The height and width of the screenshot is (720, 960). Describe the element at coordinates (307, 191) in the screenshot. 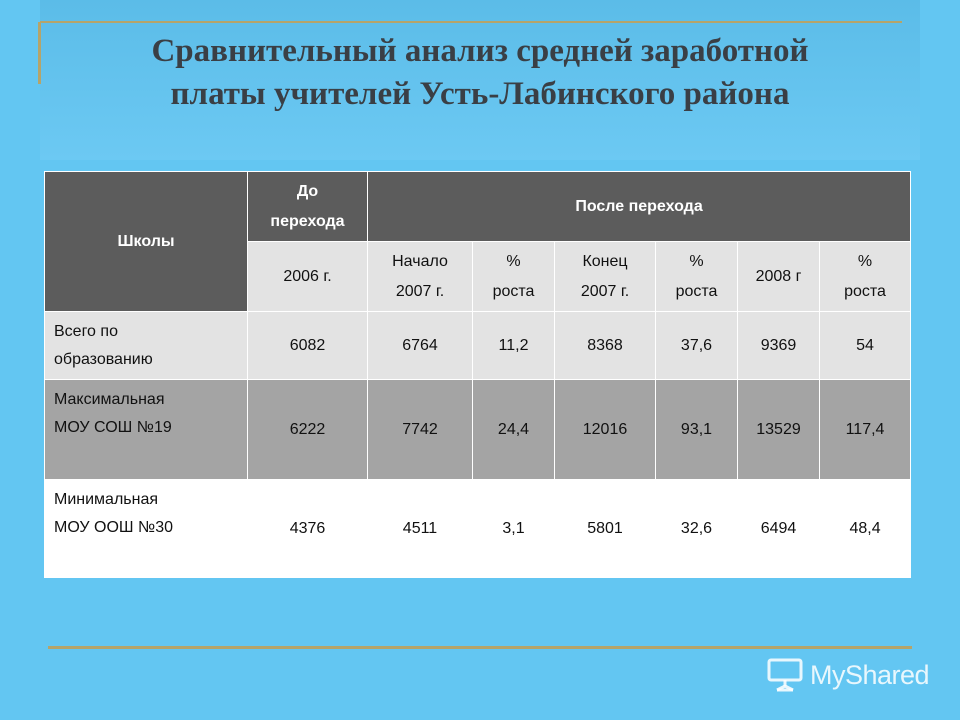

I see `header-before-line1: До` at that location.